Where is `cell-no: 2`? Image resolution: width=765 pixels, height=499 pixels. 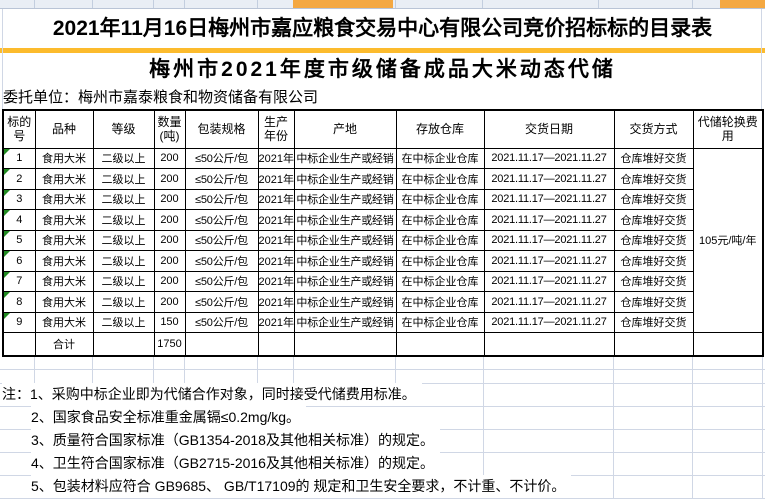 cell-no: 2 is located at coordinates (19, 179).